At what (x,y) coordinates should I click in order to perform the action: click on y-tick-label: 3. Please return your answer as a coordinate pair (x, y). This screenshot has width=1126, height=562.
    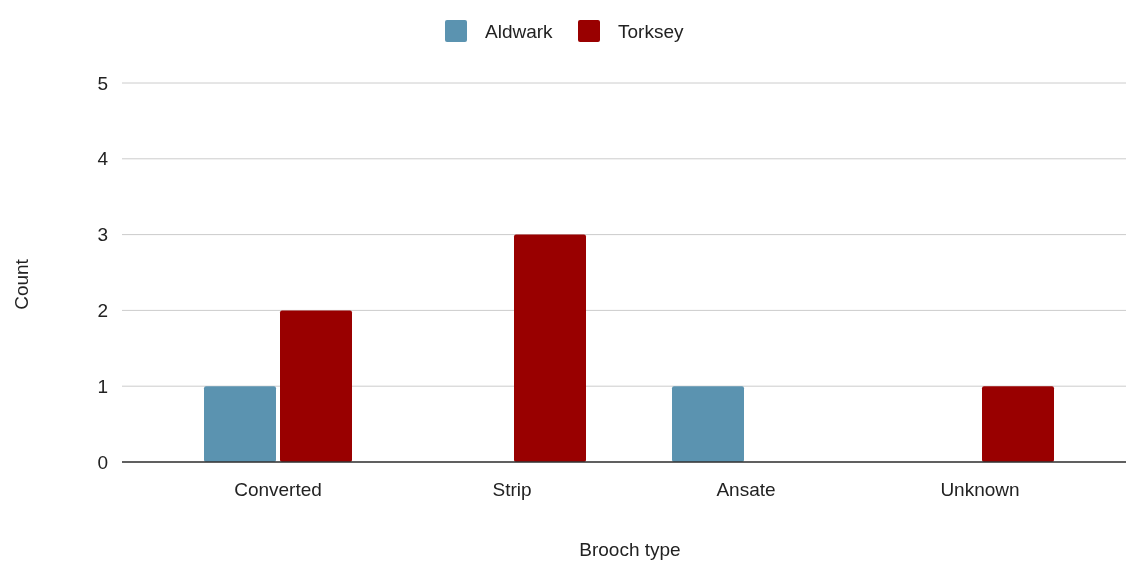
    Looking at the image, I should click on (102, 235).